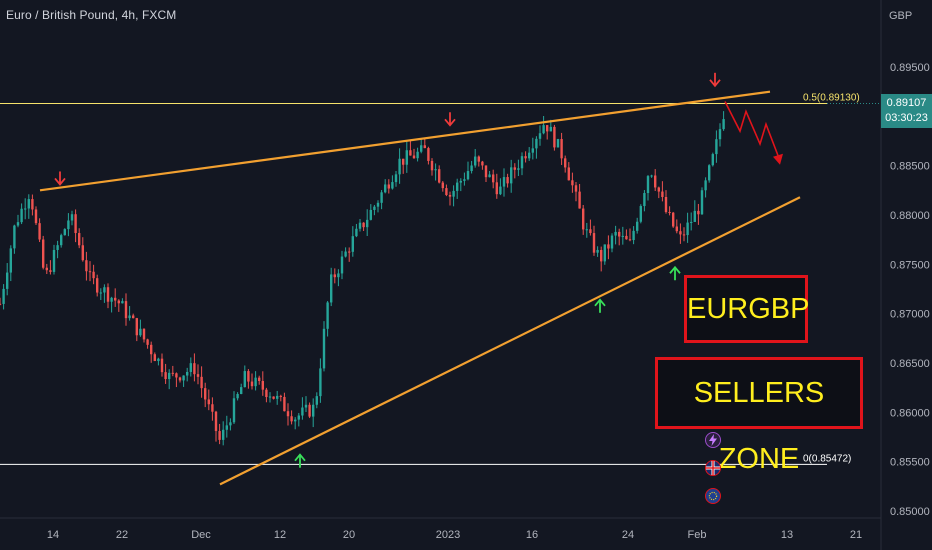  I want to click on fib-level-label-05: 0.5(0.89130), so click(831, 98).